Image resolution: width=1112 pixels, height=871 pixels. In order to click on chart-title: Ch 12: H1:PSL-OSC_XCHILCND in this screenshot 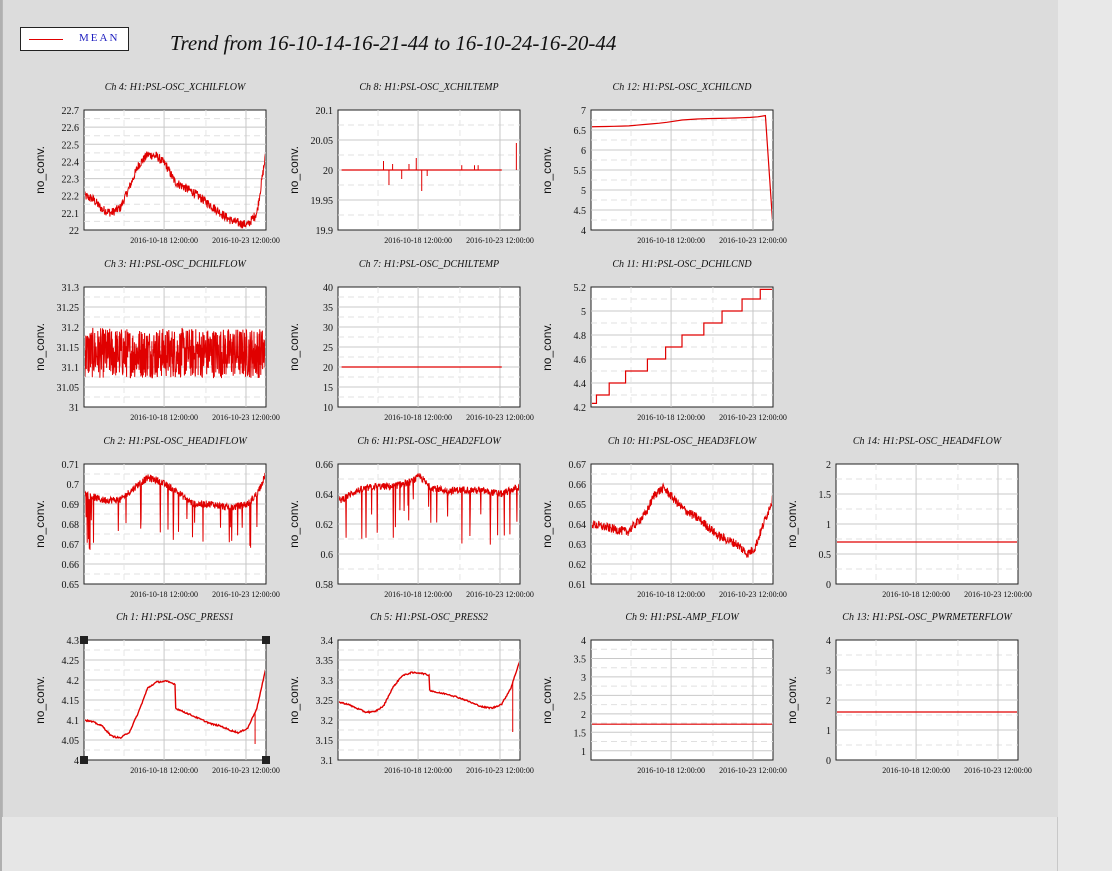, I will do `click(683, 87)`.